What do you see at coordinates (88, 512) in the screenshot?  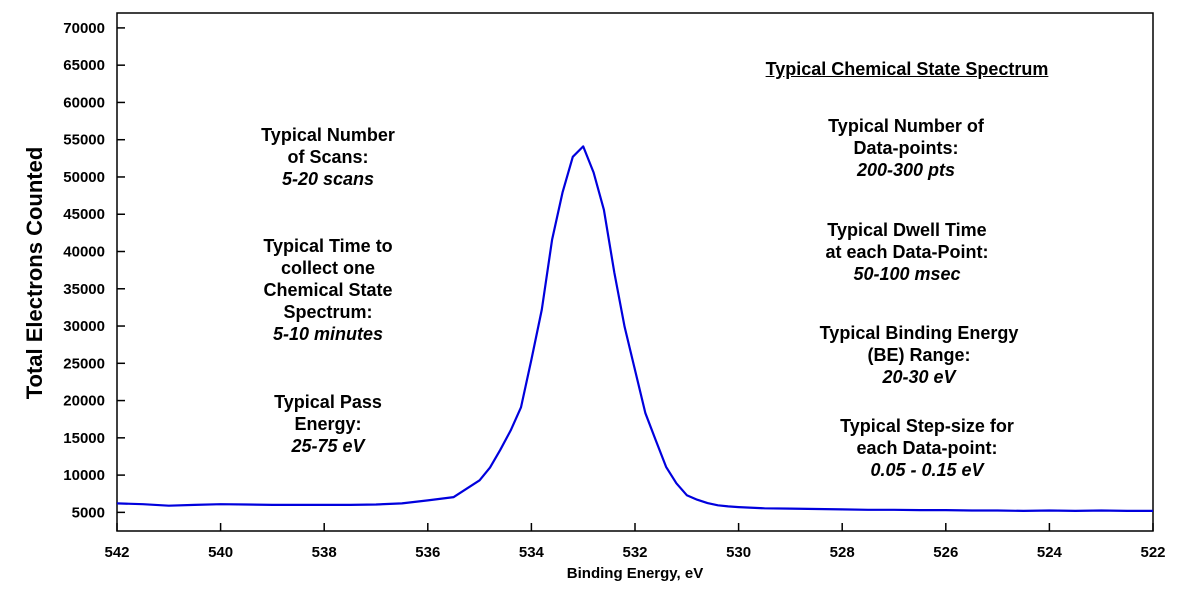 I see `y-tick-label: 5000` at bounding box center [88, 512].